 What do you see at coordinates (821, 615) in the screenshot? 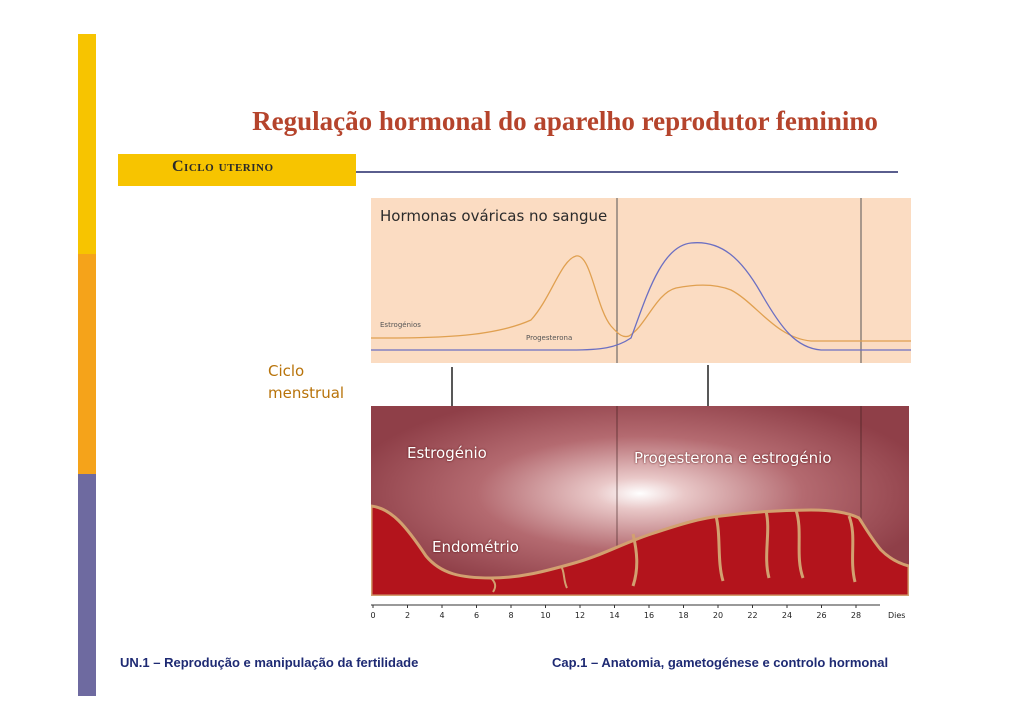
I see `day-axis-tick-label: 26` at bounding box center [821, 615].